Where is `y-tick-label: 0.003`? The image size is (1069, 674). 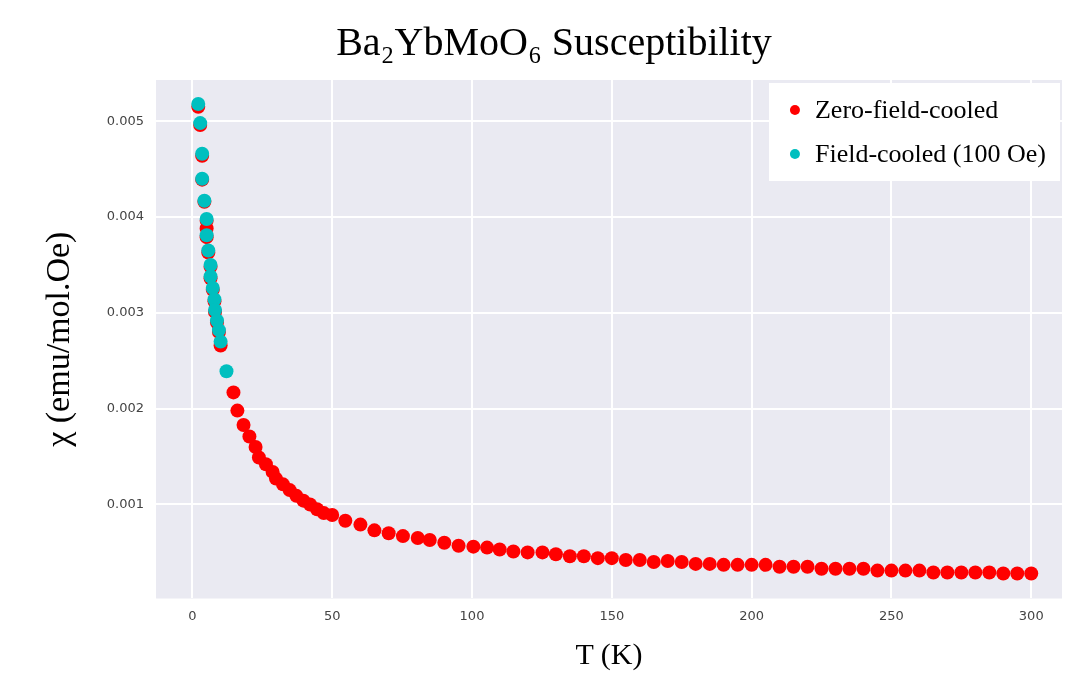 y-tick-label: 0.003 is located at coordinates (125, 312).